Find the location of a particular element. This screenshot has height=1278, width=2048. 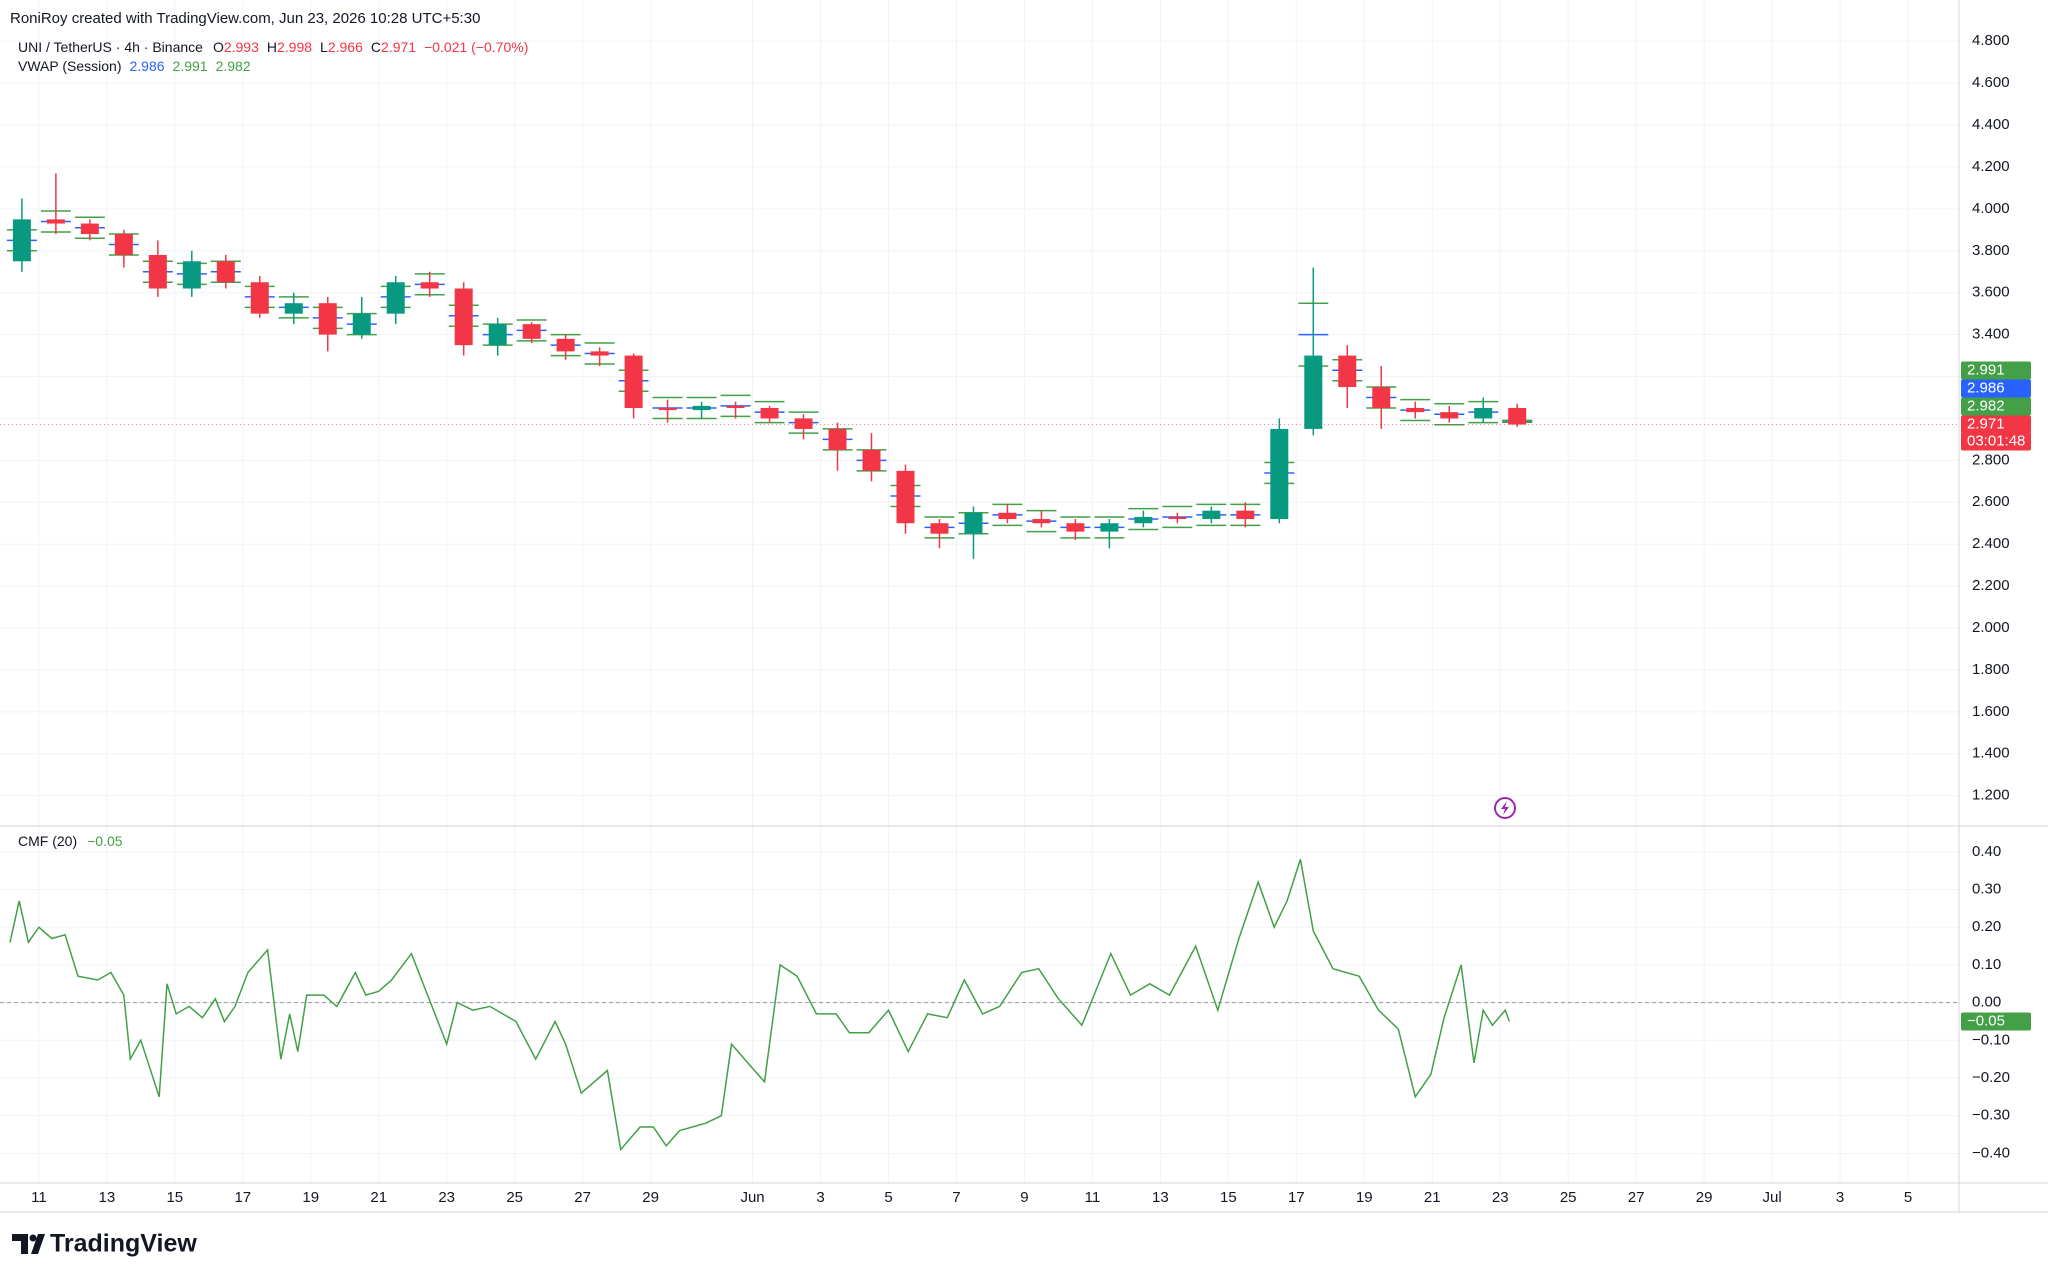

y-tick-label: 4.200 is located at coordinates (1991, 166).